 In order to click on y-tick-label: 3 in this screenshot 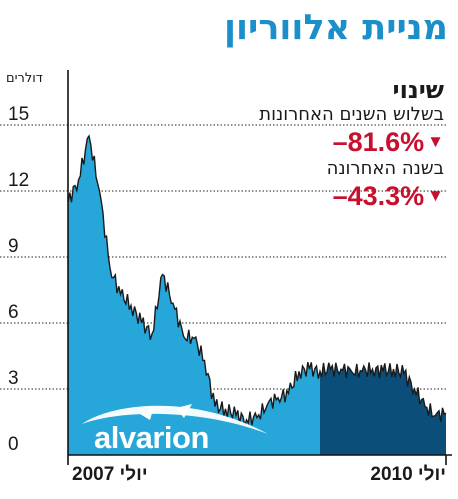, I will do `click(13, 378)`.